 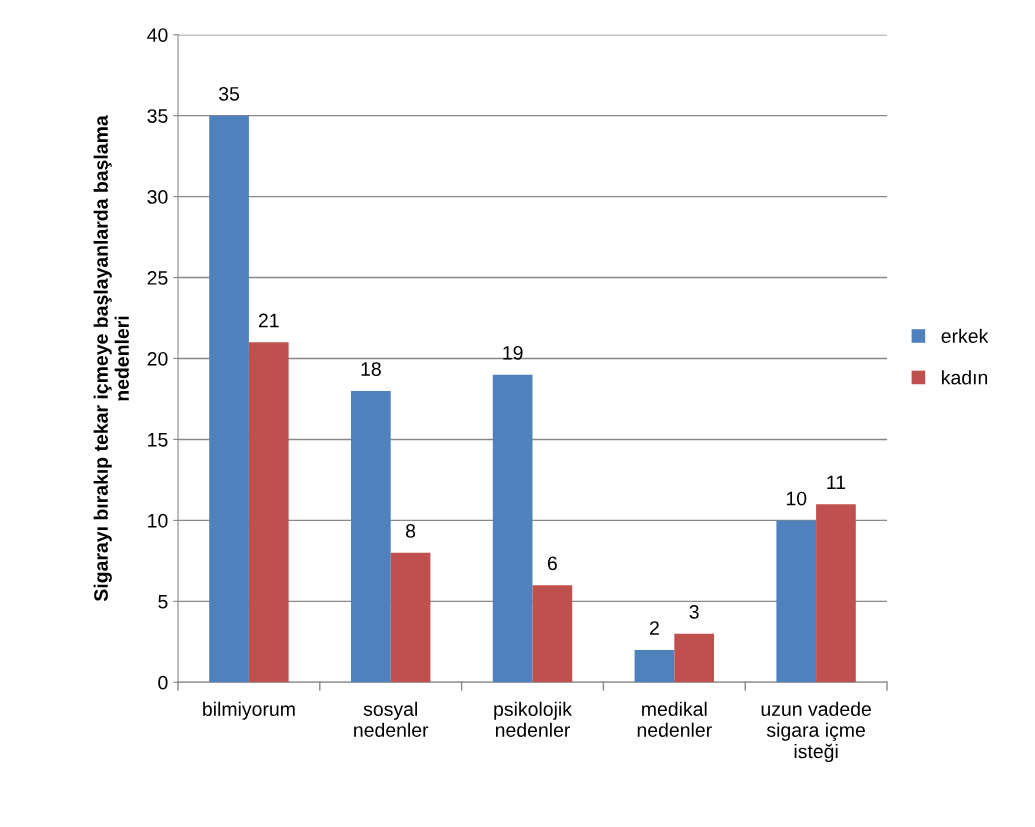 I want to click on data-label: 2, so click(x=654, y=628).